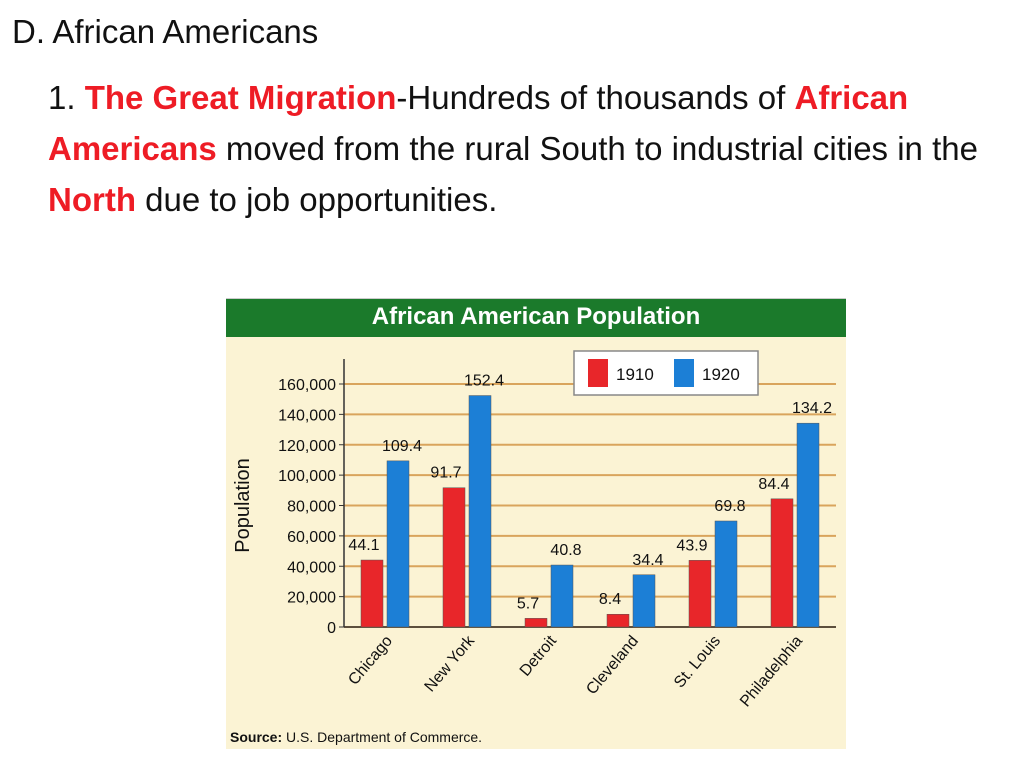  What do you see at coordinates (307, 415) in the screenshot?
I see `y-tick-label: 140,000` at bounding box center [307, 415].